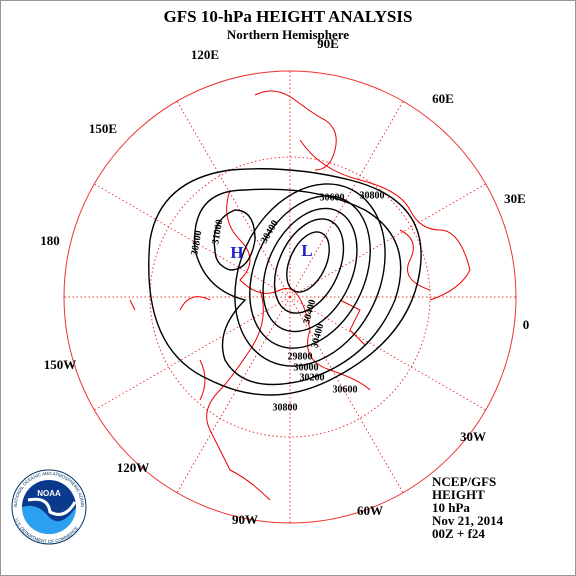  What do you see at coordinates (515, 198) in the screenshot?
I see `lon-label: 30E` at bounding box center [515, 198].